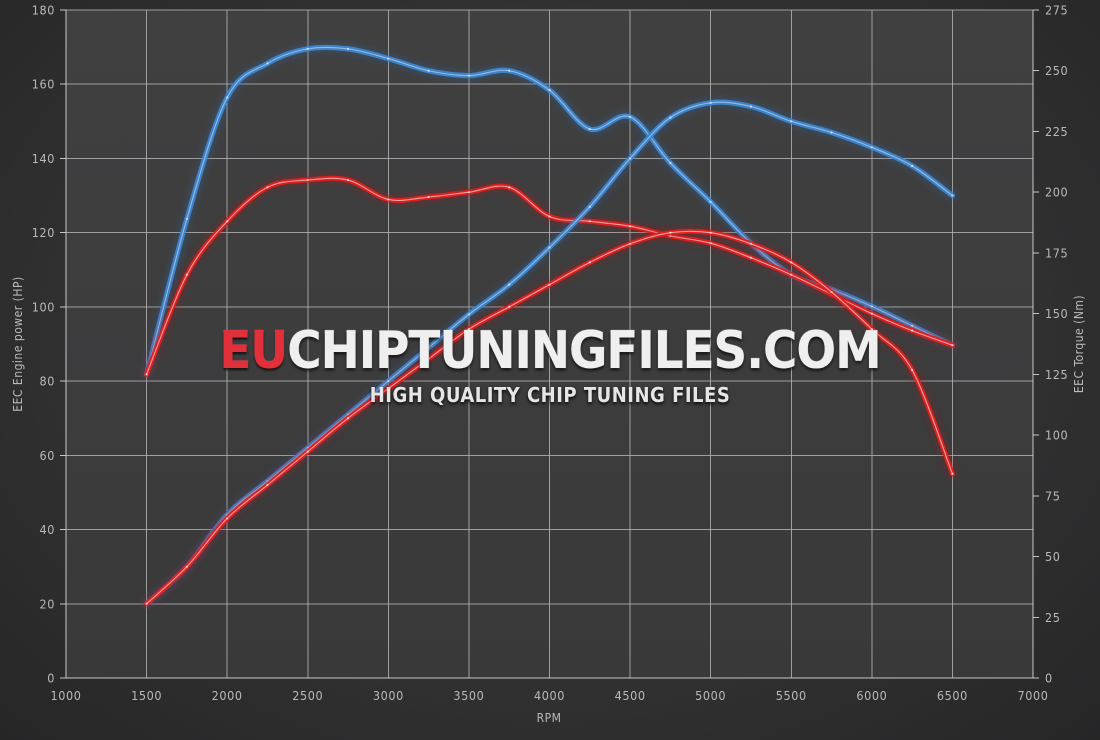  Describe the element at coordinates (791, 695) in the screenshot. I see `x-tick-label: 5500` at that location.